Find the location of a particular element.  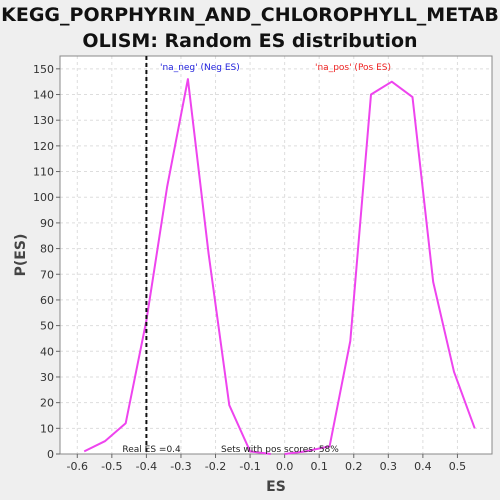

x-tick-label: 0.1 is located at coordinates (319, 466).